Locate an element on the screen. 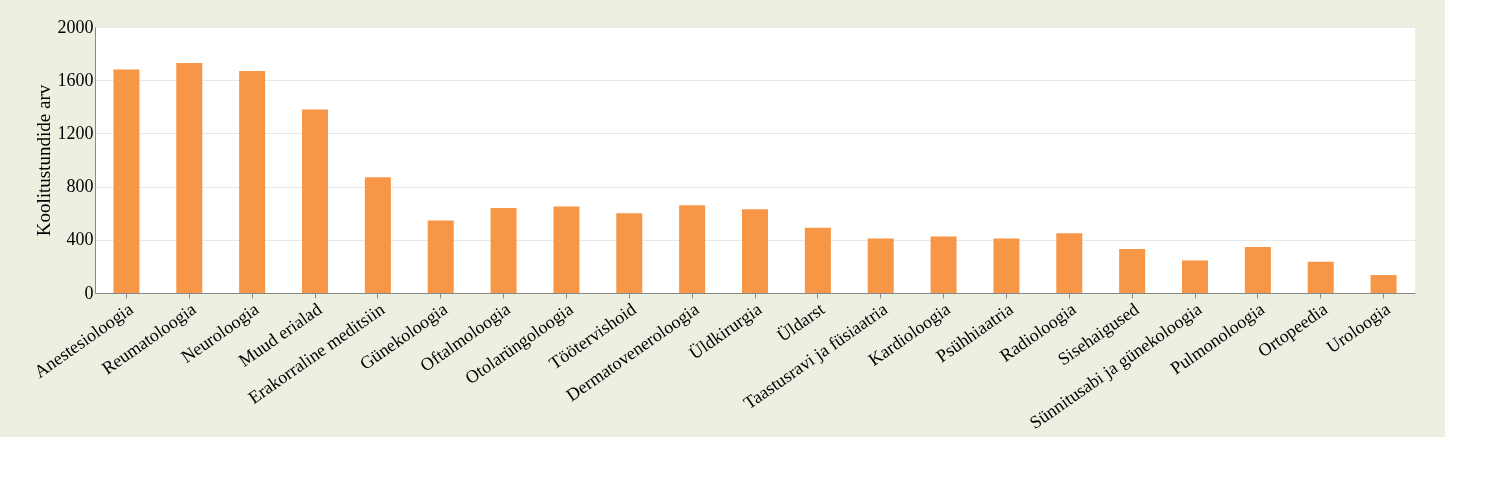 The height and width of the screenshot is (480, 1508). y-tick-label: 2000 is located at coordinates (75, 26).